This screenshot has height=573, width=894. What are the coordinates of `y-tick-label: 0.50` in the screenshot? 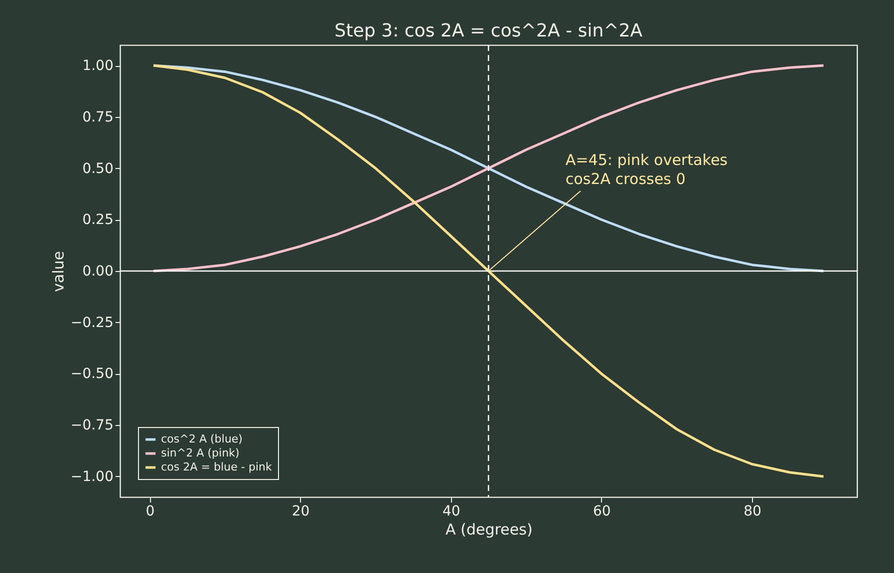 It's located at (98, 168).